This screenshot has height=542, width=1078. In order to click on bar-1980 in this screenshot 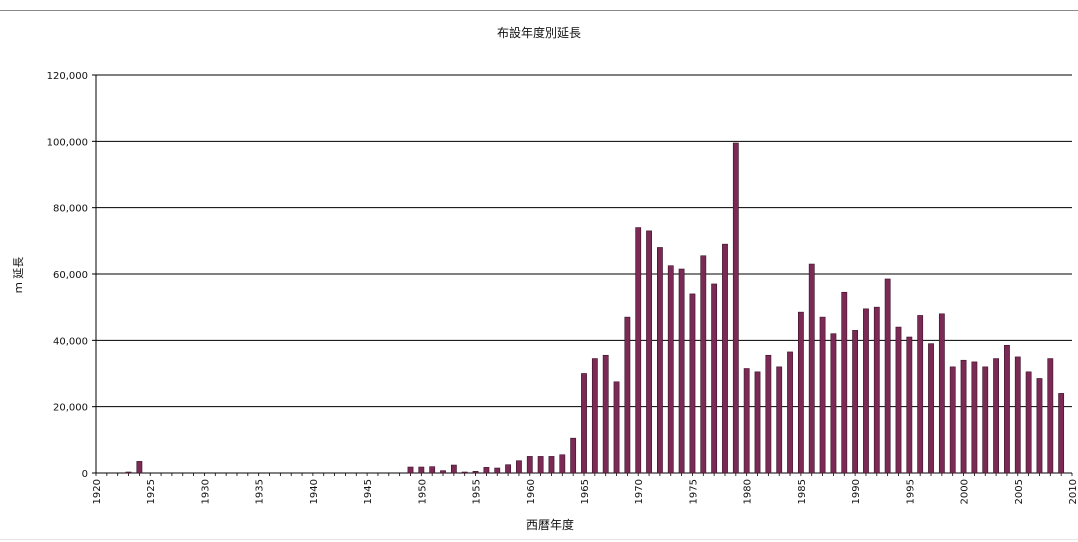, I will do `click(746, 421)`.